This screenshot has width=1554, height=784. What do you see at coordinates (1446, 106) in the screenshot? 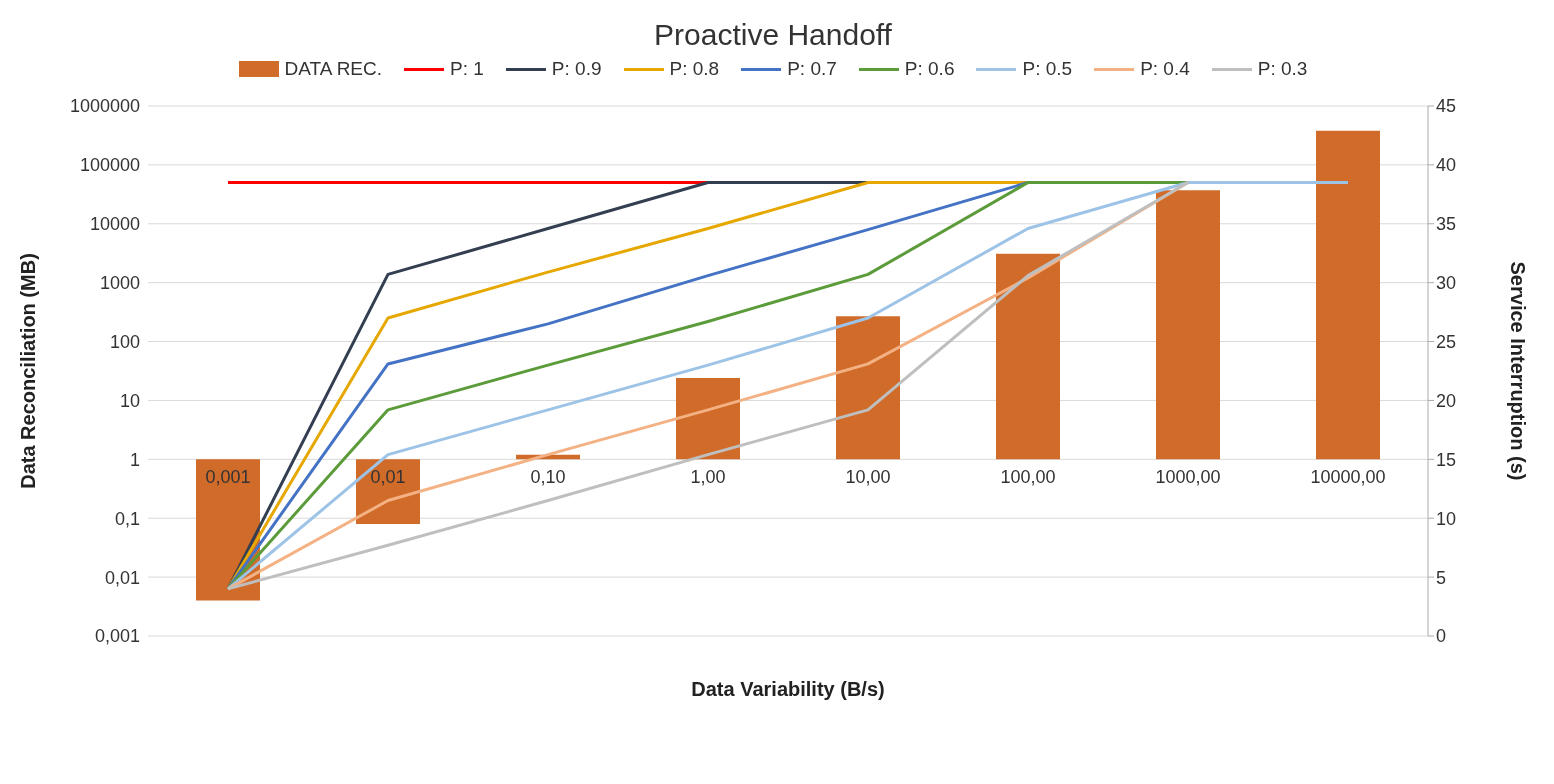
I see `y2-tick-label: 45` at bounding box center [1446, 106].